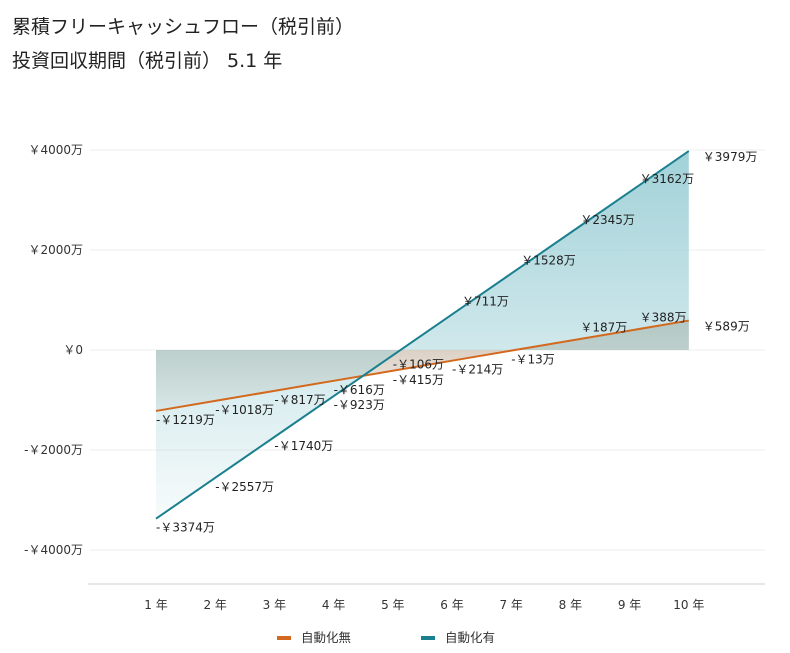  Describe the element at coordinates (53, 350) in the screenshot. I see `y-axis-ticks: -￥4000万 -￥2000万 ￥0 ￥2000万 ￥4000万` at that location.